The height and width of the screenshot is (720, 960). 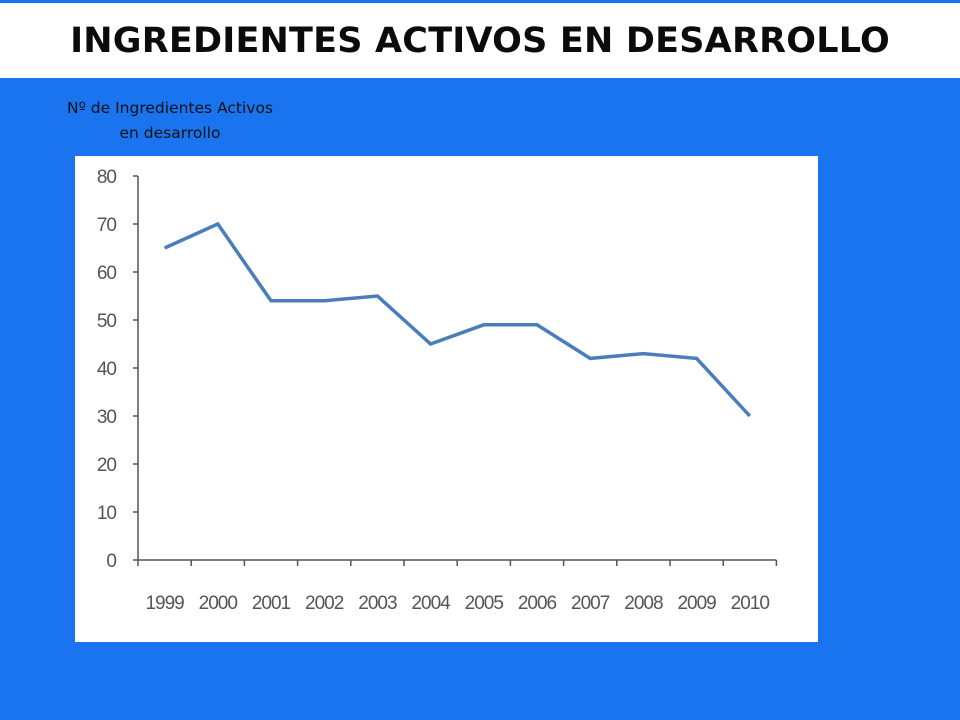 I want to click on y-tick-label: 20, so click(x=107, y=465).